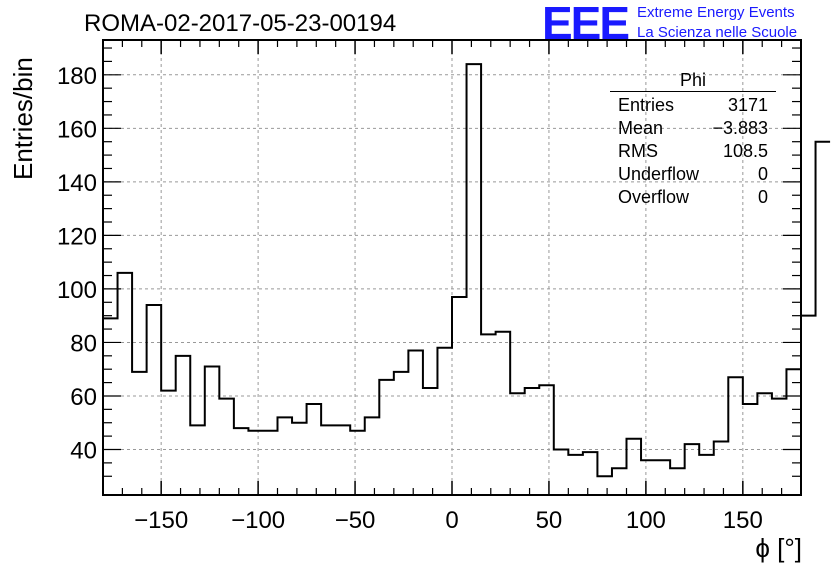 This screenshot has width=836, height=572. Describe the element at coordinates (747, 105) in the screenshot. I see `stats-value: 3171` at that location.